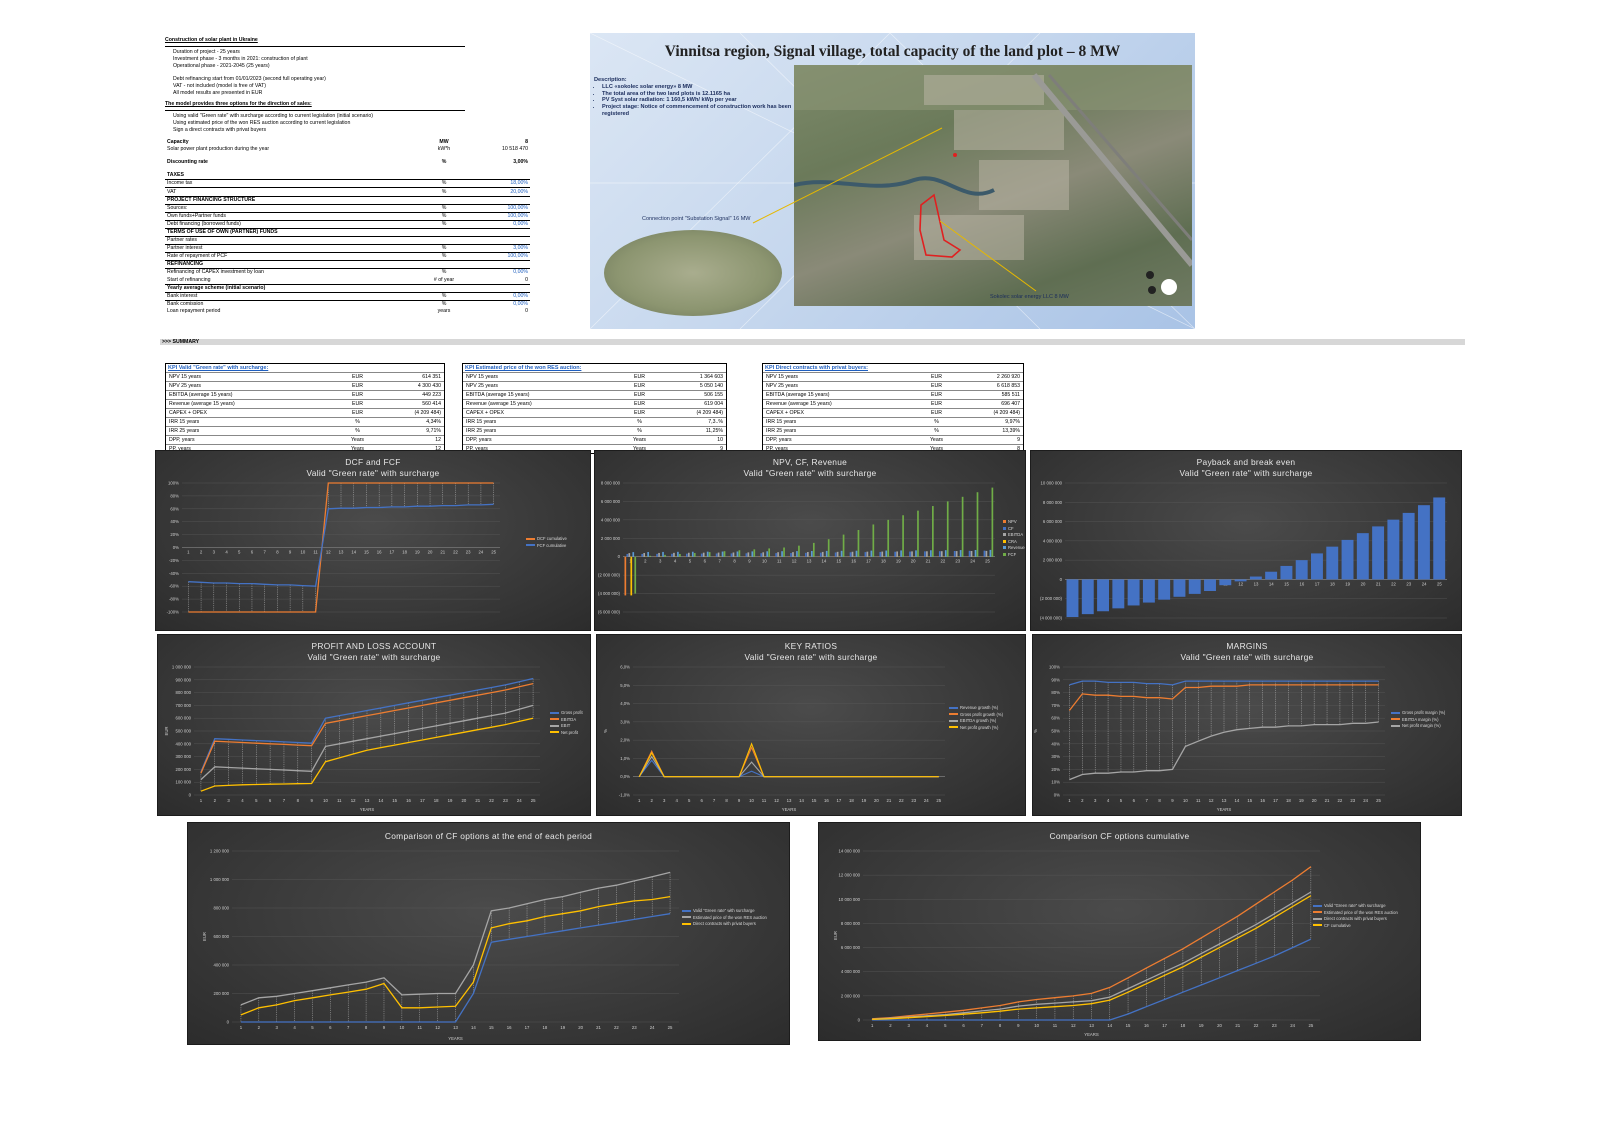 Image resolution: width=1600 pixels, height=1131 pixels. I want to click on kpi-value: 614 351, so click(413, 377).